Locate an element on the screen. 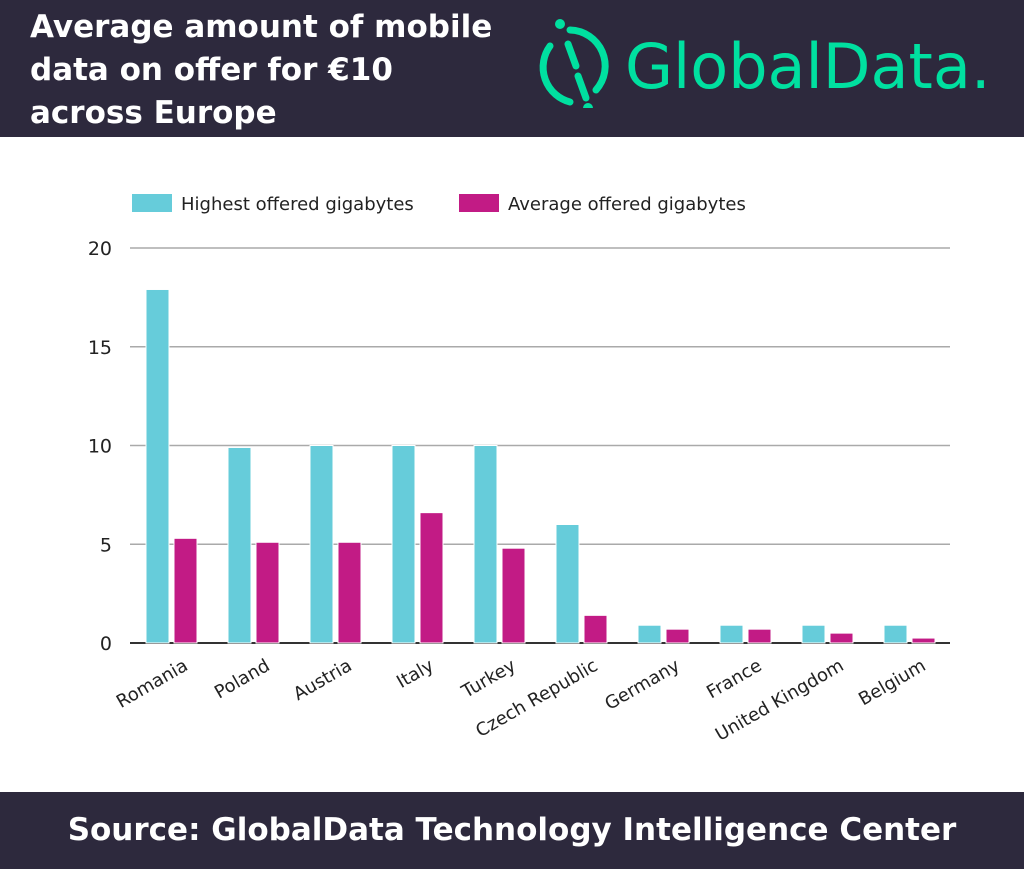 The width and height of the screenshot is (1024, 869). y-tick-label: 10 is located at coordinates (100, 447).